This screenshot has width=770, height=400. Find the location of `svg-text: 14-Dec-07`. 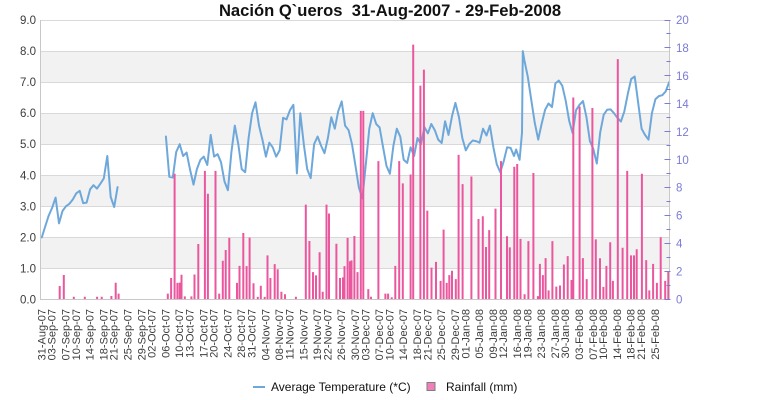

svg-text: 14-Dec-07 is located at coordinates (404, 334).